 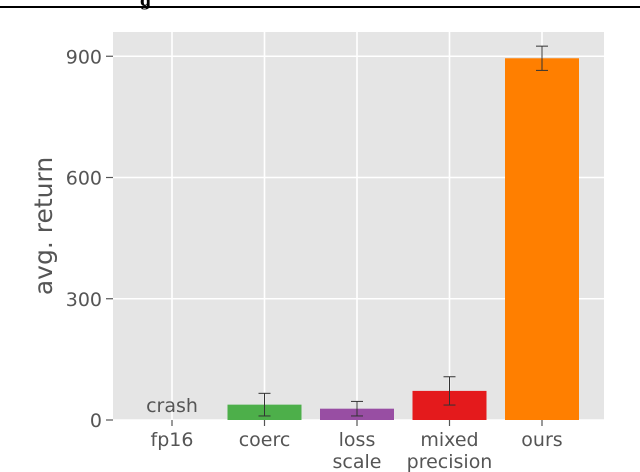 I want to click on top-rule, so click(x=320, y=7).